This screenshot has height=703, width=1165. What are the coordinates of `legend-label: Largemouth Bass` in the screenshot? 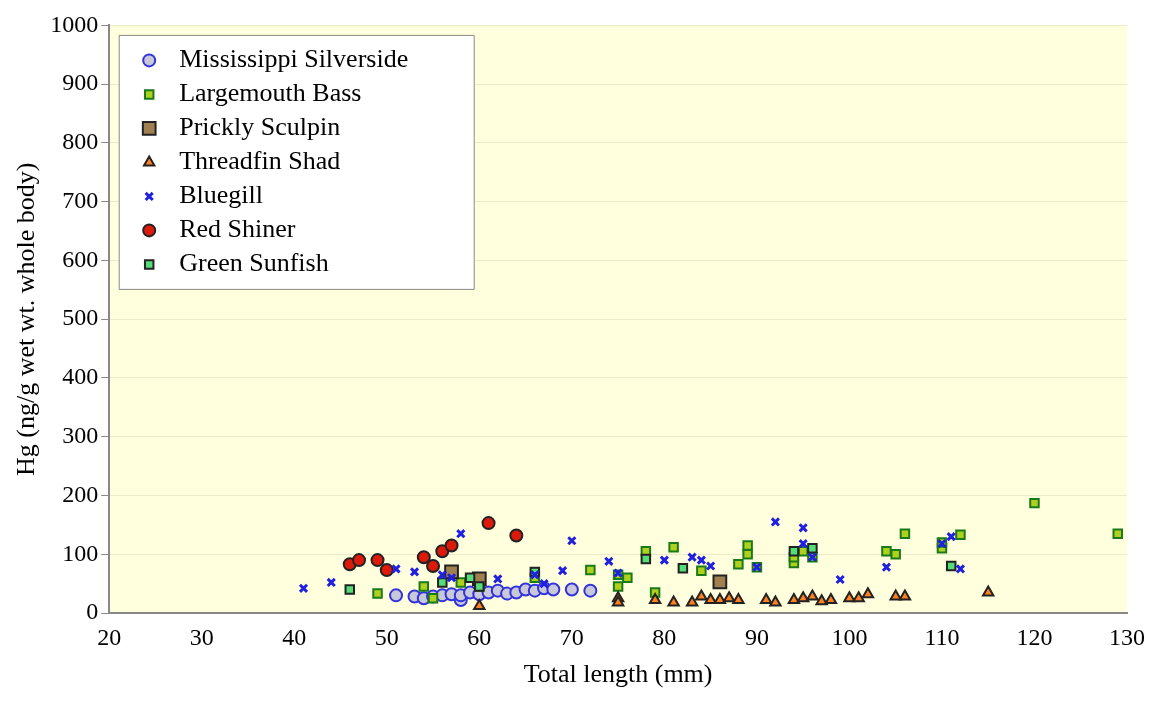 It's located at (270, 93).